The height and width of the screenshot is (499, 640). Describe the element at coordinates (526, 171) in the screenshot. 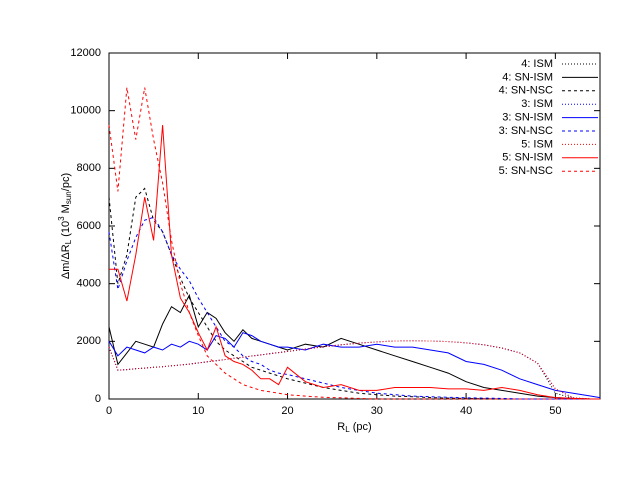

I see `legend-label: 5: SN-NSC` at that location.